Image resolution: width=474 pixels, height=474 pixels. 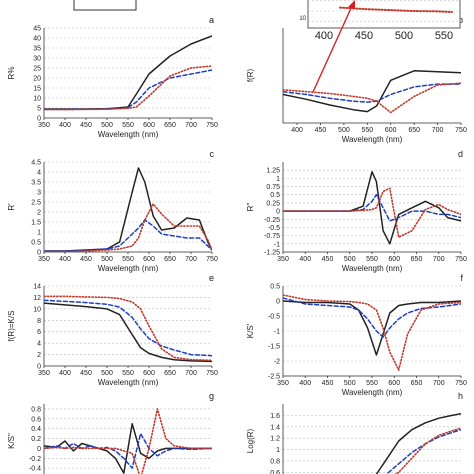 What do you see at coordinates (273, 187) in the screenshot?
I see `y-tick-label: 0.75` at bounding box center [273, 187].